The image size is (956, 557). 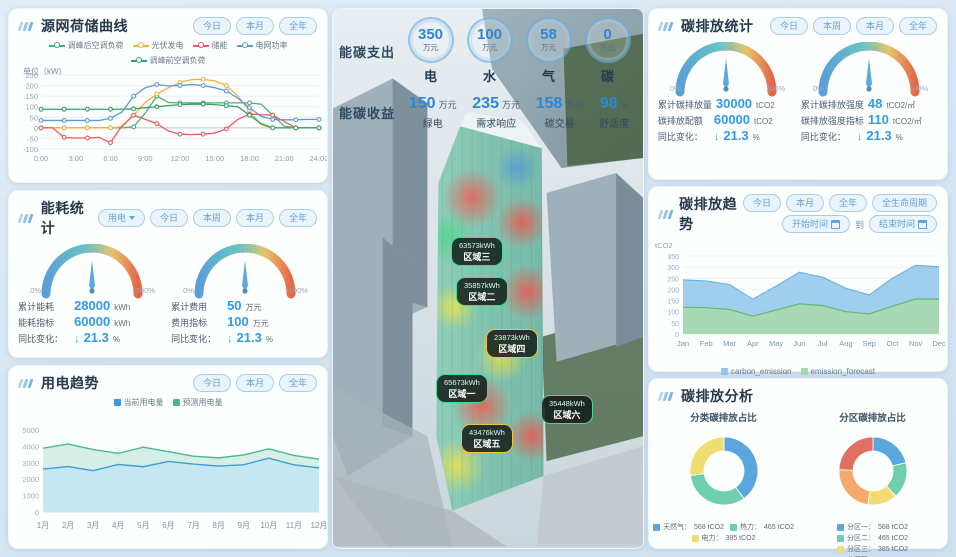 What do you see at coordinates (725, 371) in the screenshot?
I see `legend-swatch-icon` at bounding box center [725, 371].